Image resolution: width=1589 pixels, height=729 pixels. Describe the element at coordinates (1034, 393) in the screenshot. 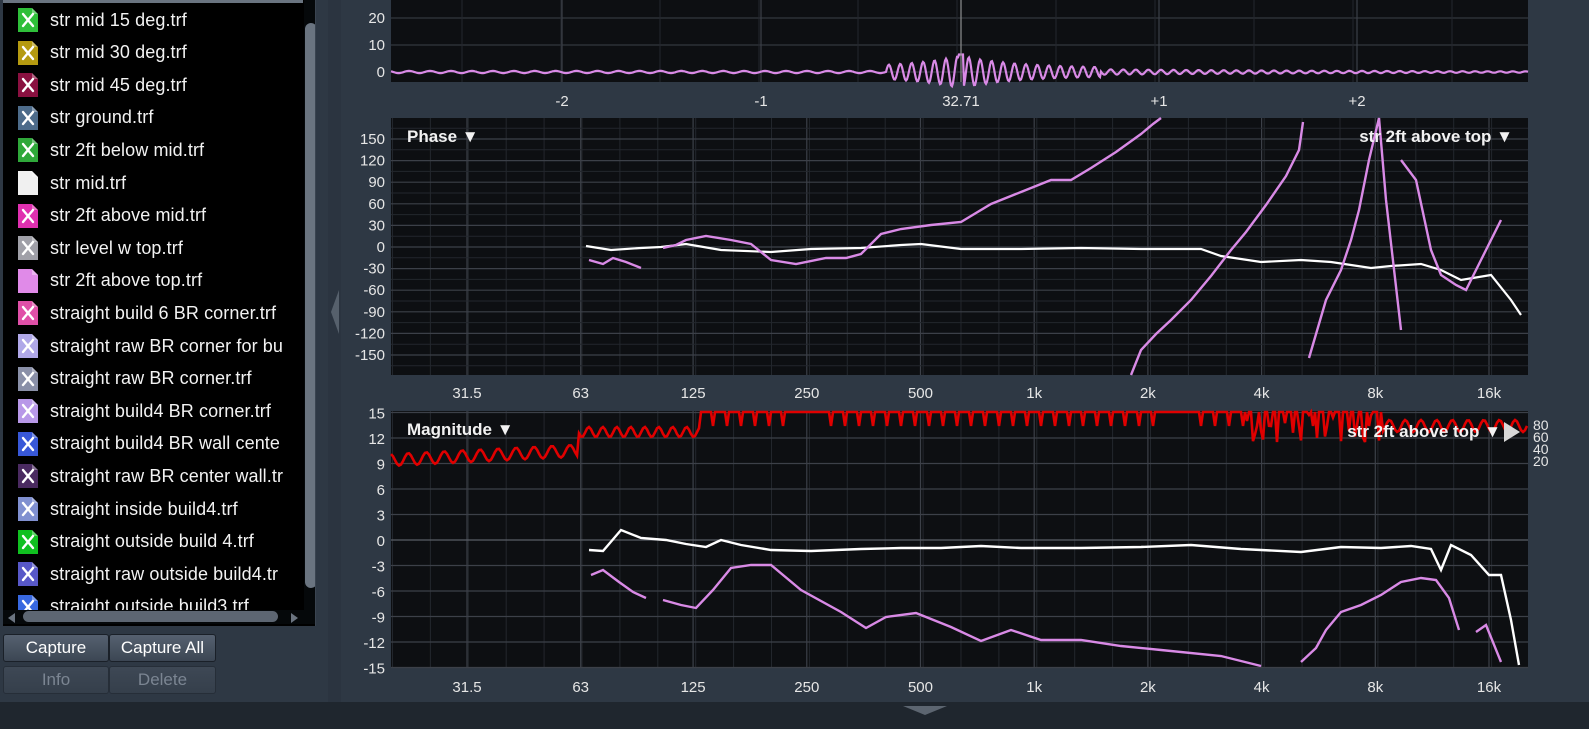

I see `phase-x-tick: 1k` at that location.